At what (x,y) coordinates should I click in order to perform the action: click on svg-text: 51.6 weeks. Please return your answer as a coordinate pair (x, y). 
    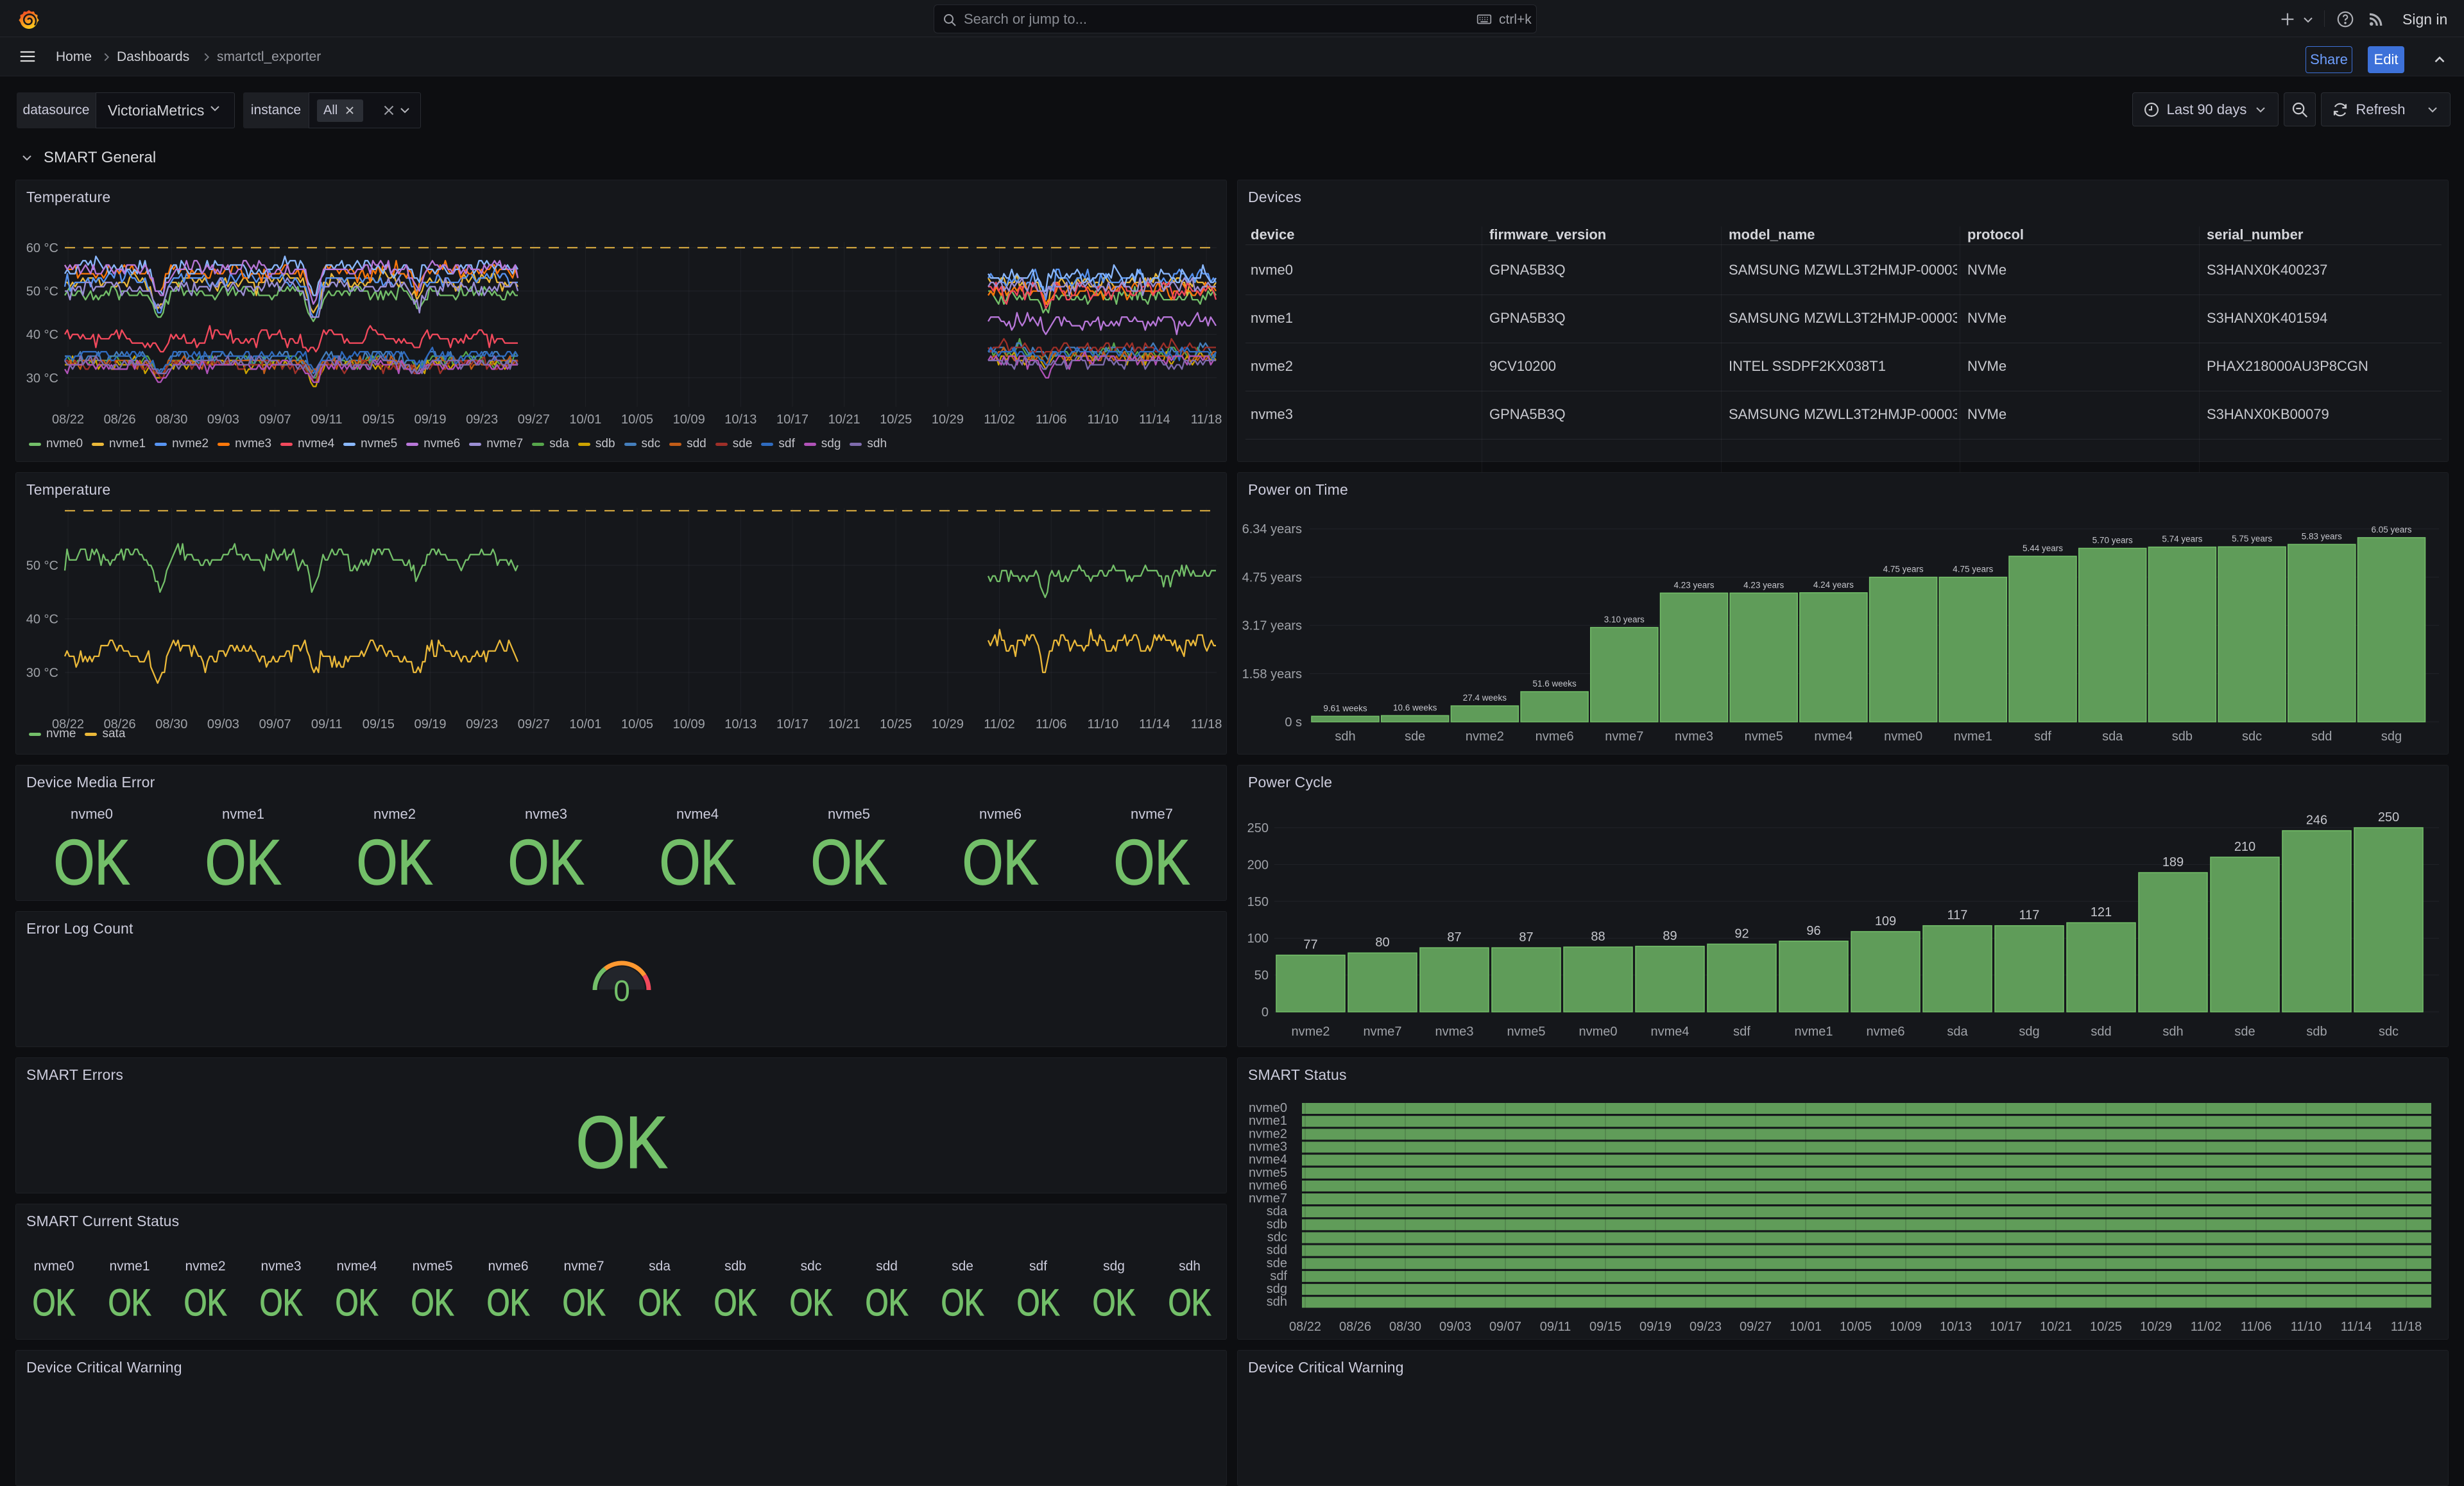
    Looking at the image, I should click on (1555, 683).